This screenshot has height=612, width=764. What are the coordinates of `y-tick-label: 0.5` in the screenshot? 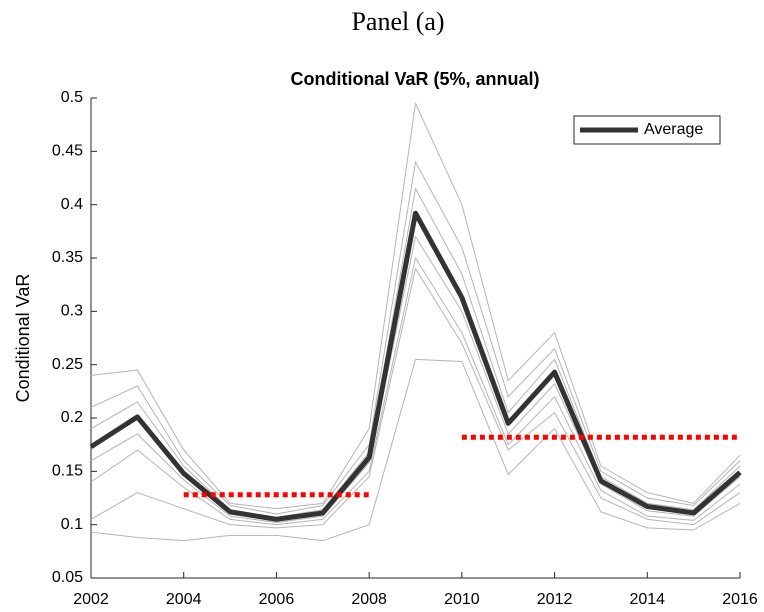 It's located at (72, 97).